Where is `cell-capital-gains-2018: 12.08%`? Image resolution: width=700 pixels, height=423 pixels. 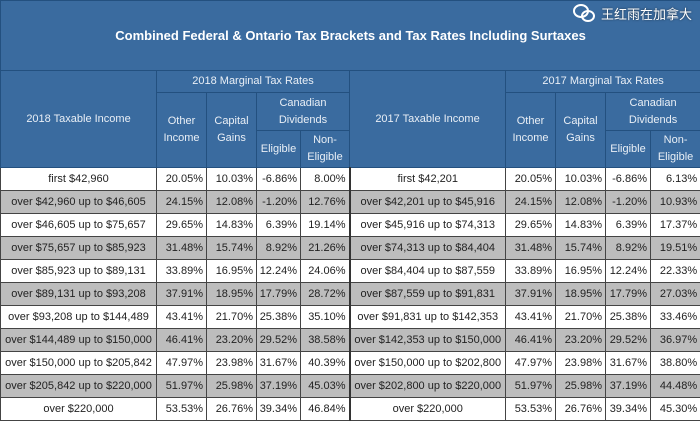 cell-capital-gains-2018: 12.08% is located at coordinates (231, 202).